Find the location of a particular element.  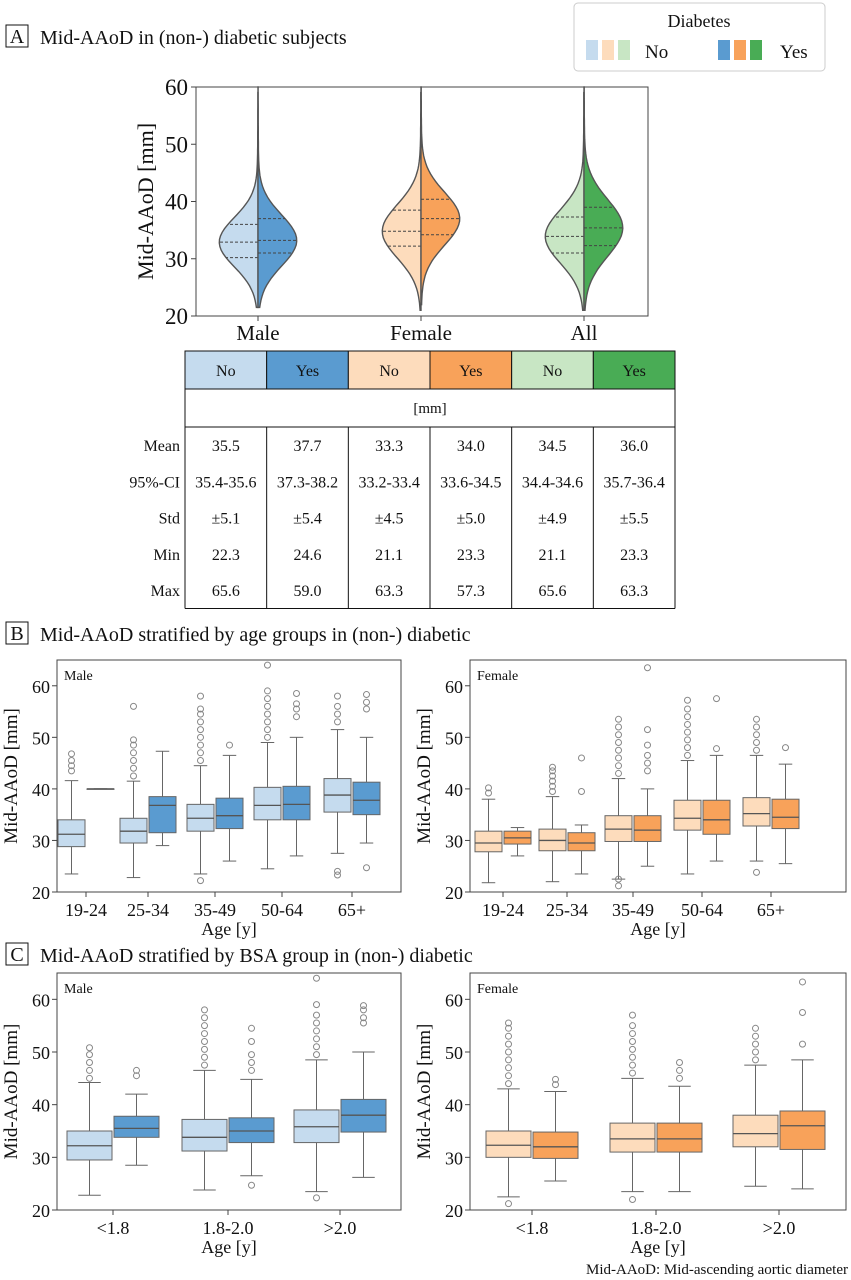

x-tick-label: 25-34 is located at coordinates (148, 910).